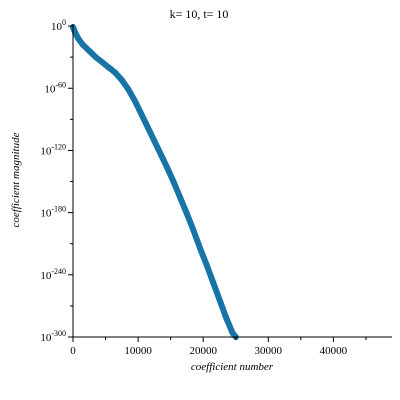  I want to click on y-tick-label: 10-180, so click(53, 212).